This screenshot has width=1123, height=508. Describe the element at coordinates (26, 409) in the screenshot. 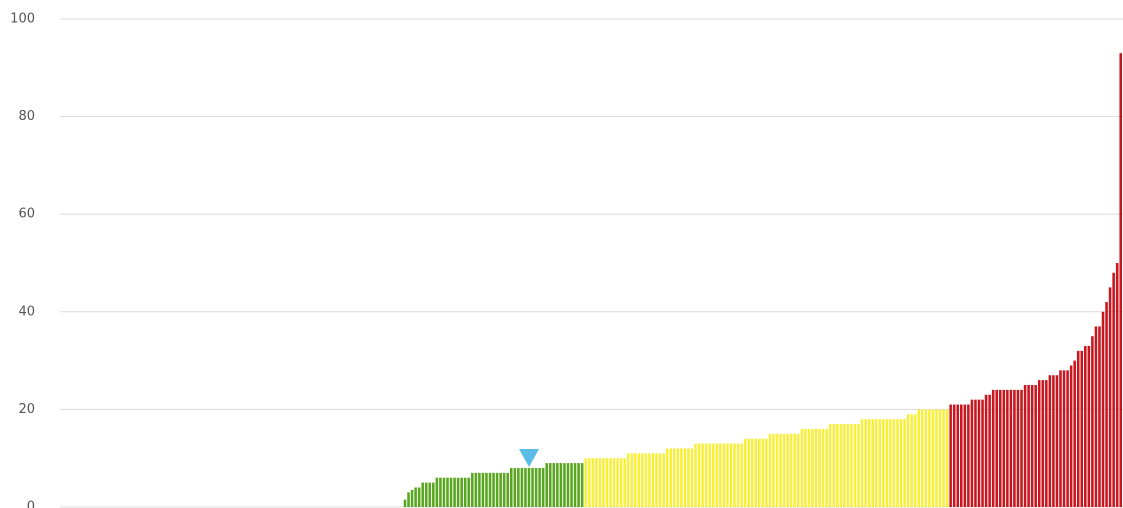

I see `y-tick-label: 20` at that location.